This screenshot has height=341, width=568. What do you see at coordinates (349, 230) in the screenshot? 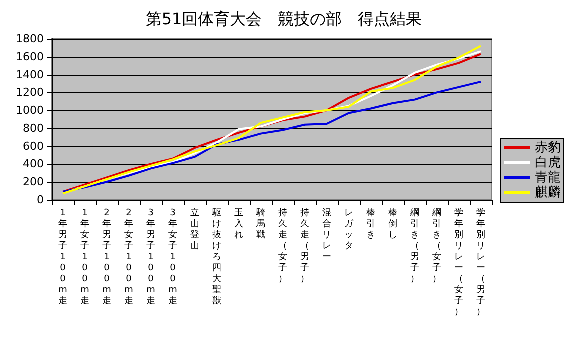
I see `x-tick-label: レガッタ` at bounding box center [349, 230].